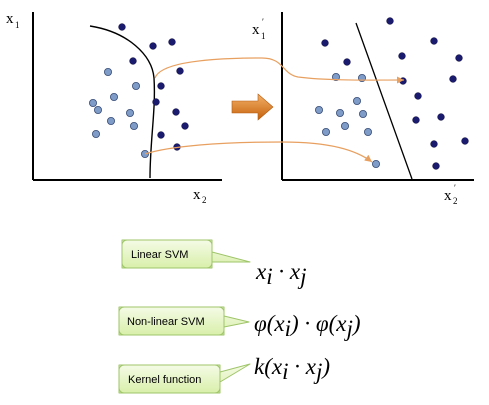  Describe the element at coordinates (288, 328) in the screenshot. I see `formula-nonlinear-i: i` at that location.